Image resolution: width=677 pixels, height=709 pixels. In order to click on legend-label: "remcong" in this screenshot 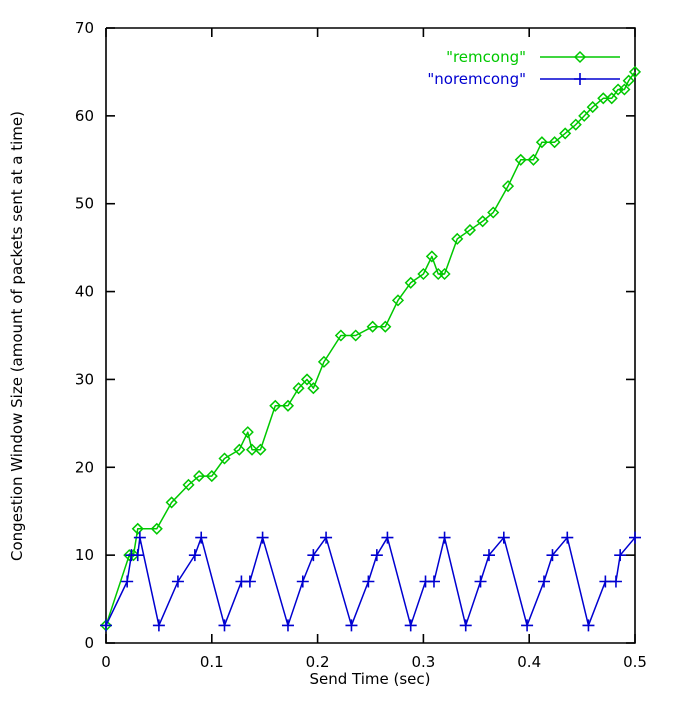, I will do `click(486, 57)`.